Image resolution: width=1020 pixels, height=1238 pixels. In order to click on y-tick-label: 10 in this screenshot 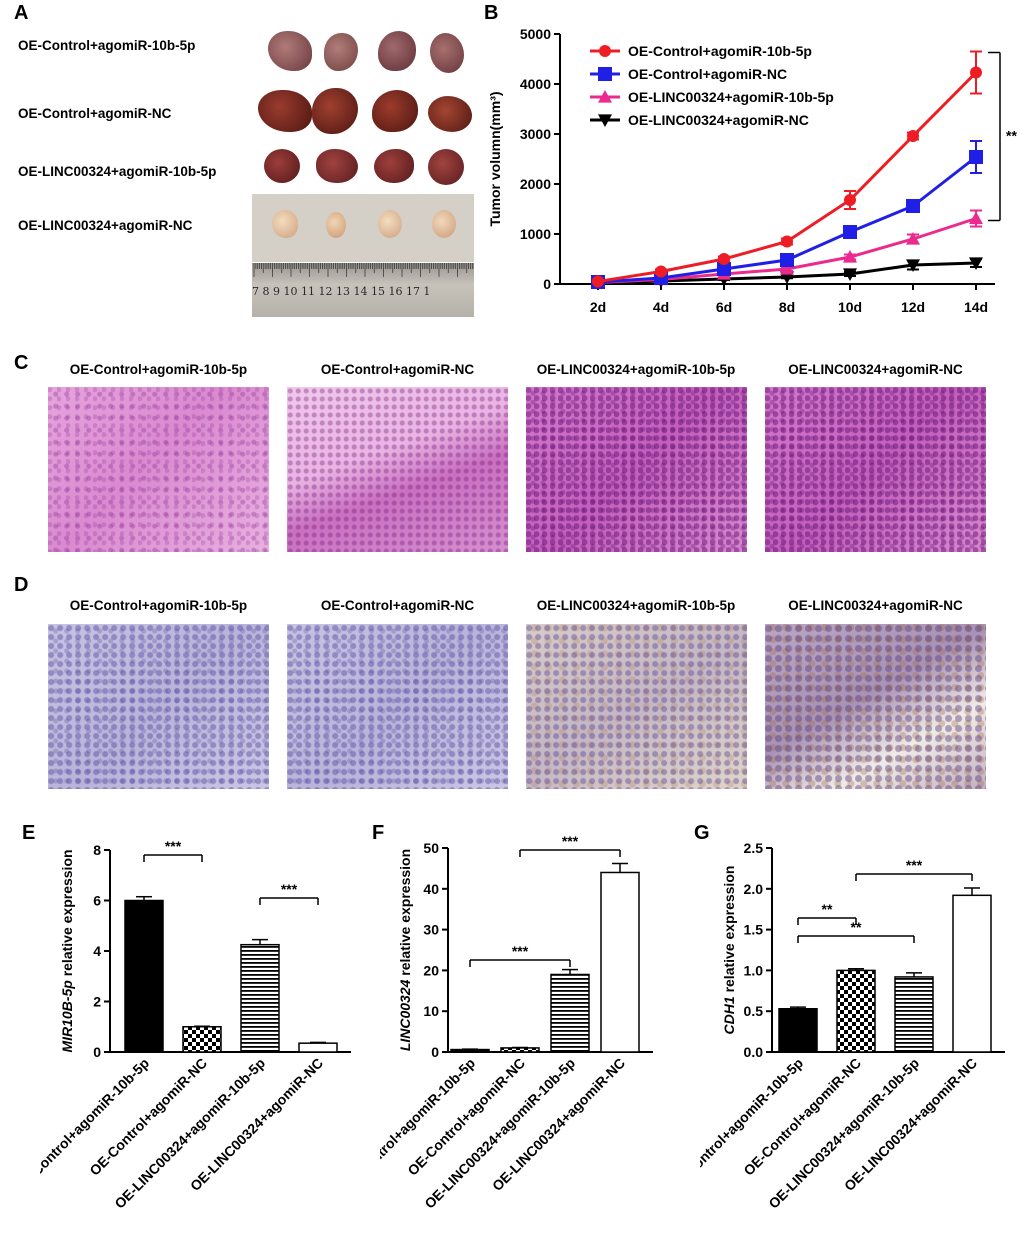, I will do `click(431, 1011)`.